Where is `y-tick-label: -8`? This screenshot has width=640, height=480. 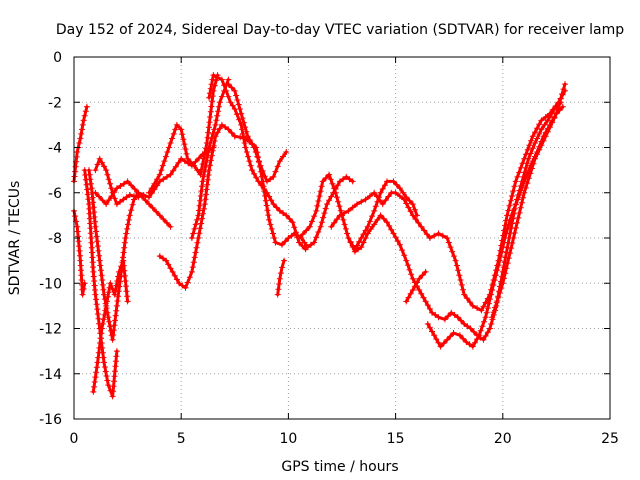
y-tick-label: -8 is located at coordinates (55, 239).